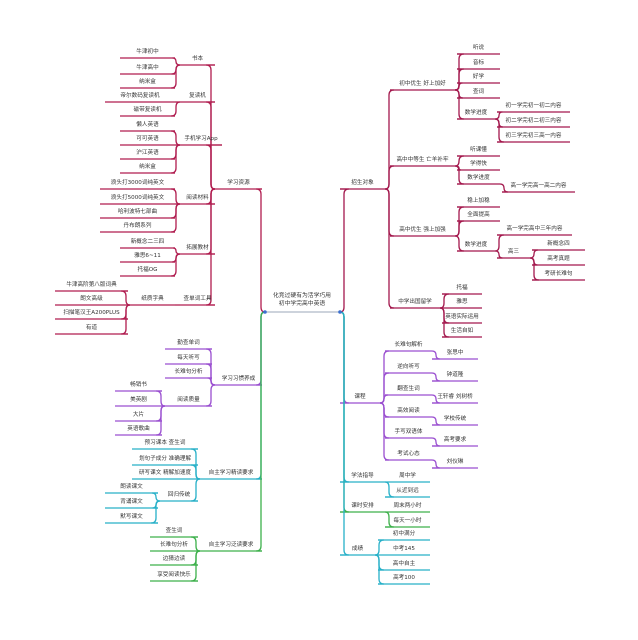 The height and width of the screenshot is (640, 638). What do you see at coordinates (152, 299) in the screenshot?
I see `node-paper: 纸质字典` at bounding box center [152, 299].